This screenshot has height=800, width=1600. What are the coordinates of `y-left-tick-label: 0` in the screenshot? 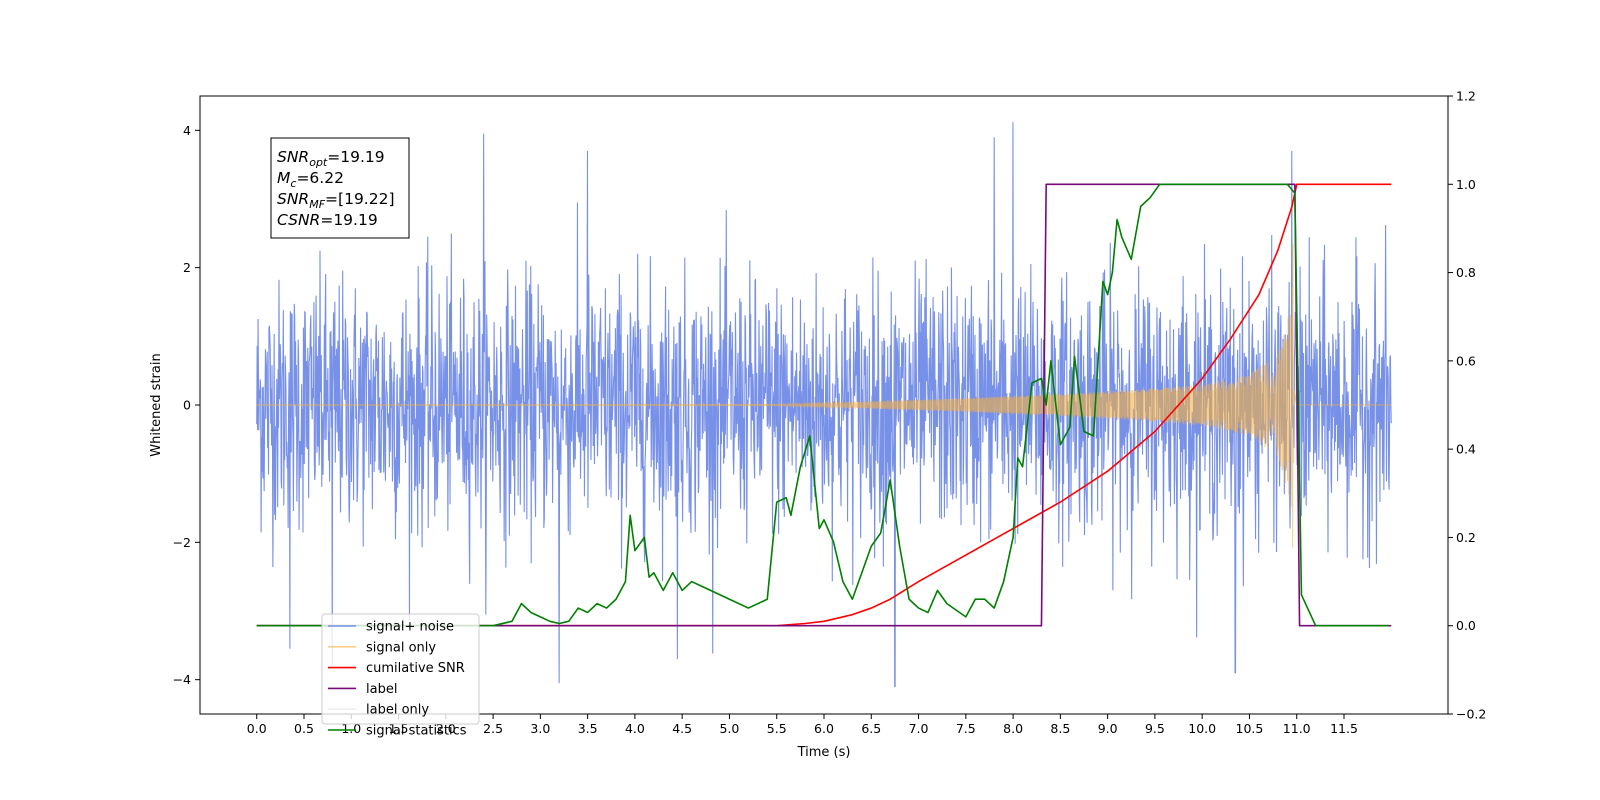 It's located at (187, 405).